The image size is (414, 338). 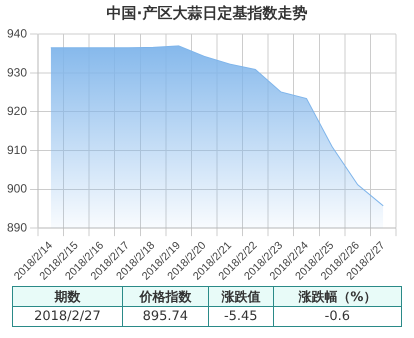 I want to click on y-tick-label: 900, so click(x=17, y=189).